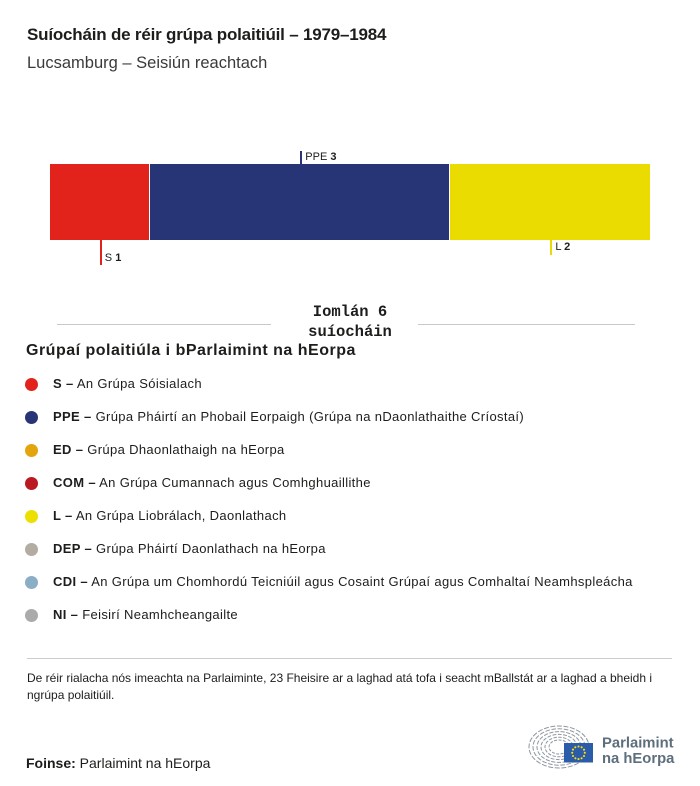 This screenshot has width=700, height=786. Describe the element at coordinates (638, 759) in the screenshot. I see `svg-text: na hEorpa` at that location.